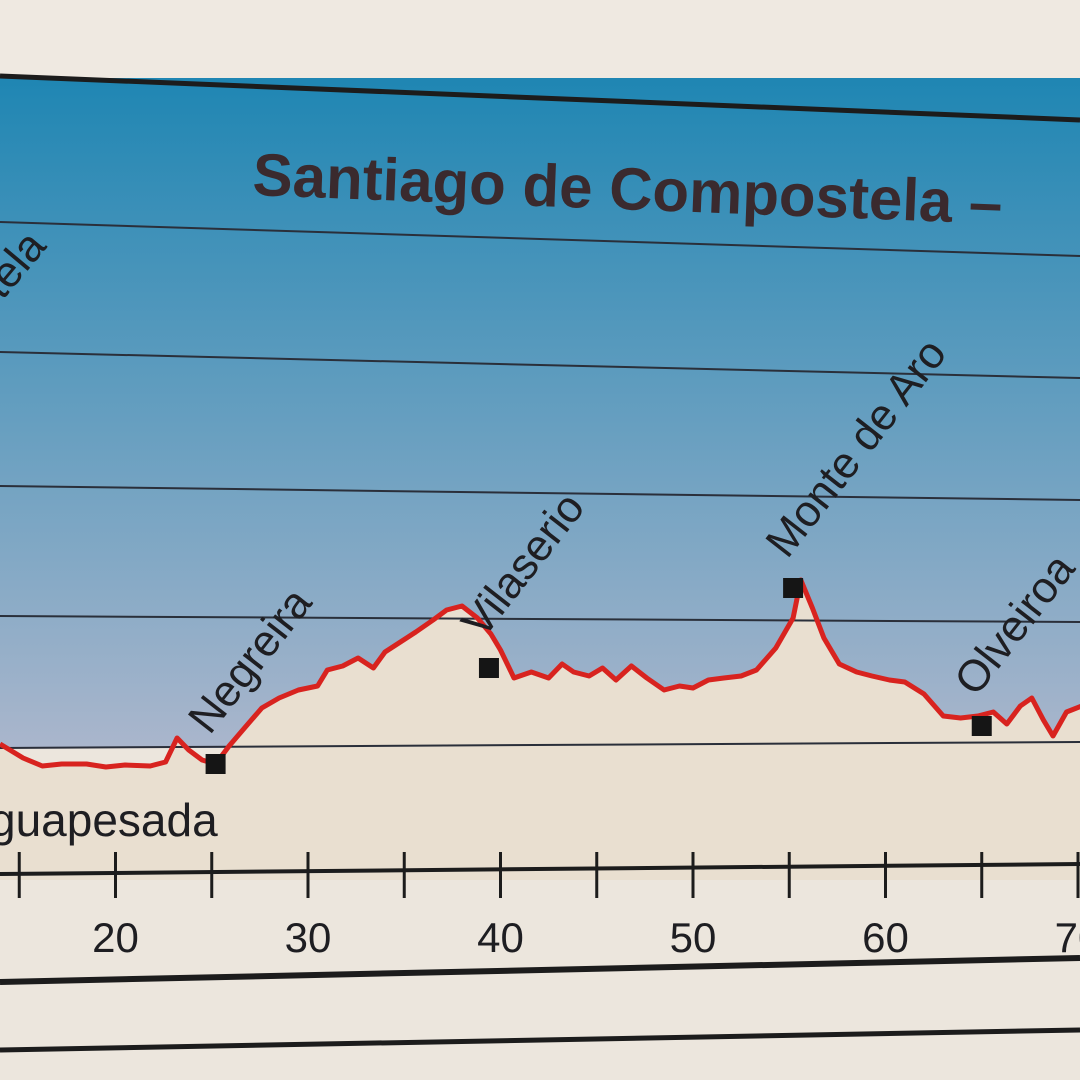 The image size is (1080, 1080). I want to click on x-tick-label-50: 50, so click(693, 937).